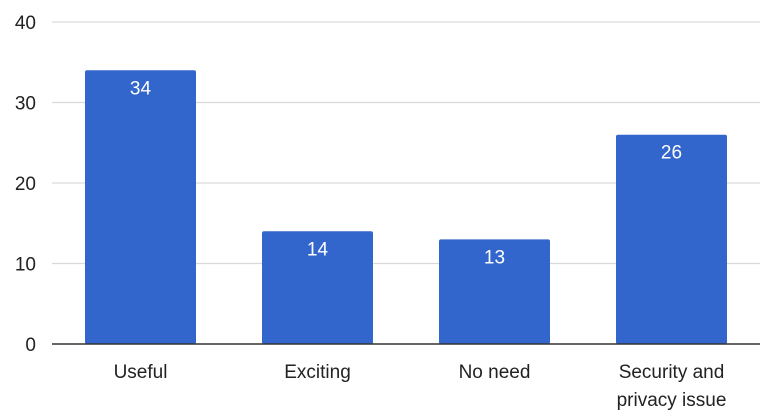  I want to click on y-tick-label: 20, so click(25, 184).